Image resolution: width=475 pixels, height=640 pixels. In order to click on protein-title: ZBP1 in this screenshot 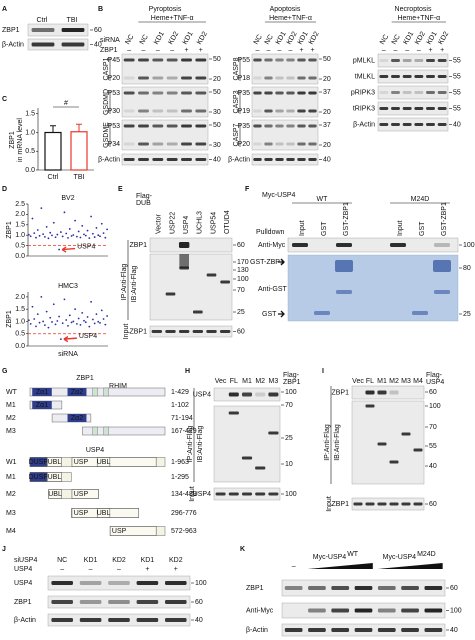, I will do `click(85, 378)`.